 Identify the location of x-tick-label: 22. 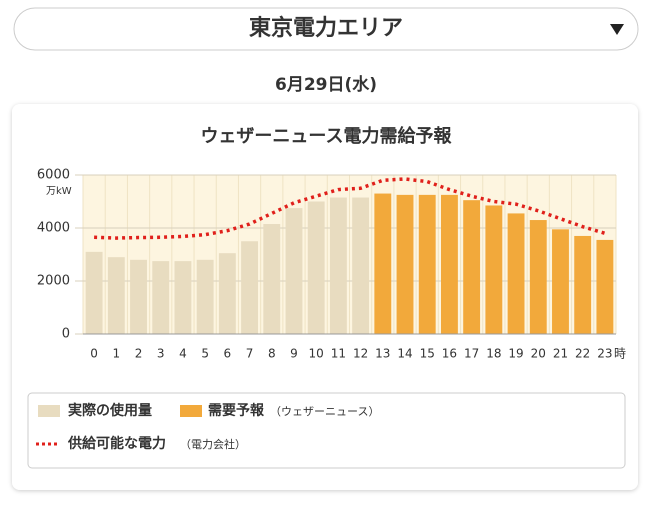
(582, 354).